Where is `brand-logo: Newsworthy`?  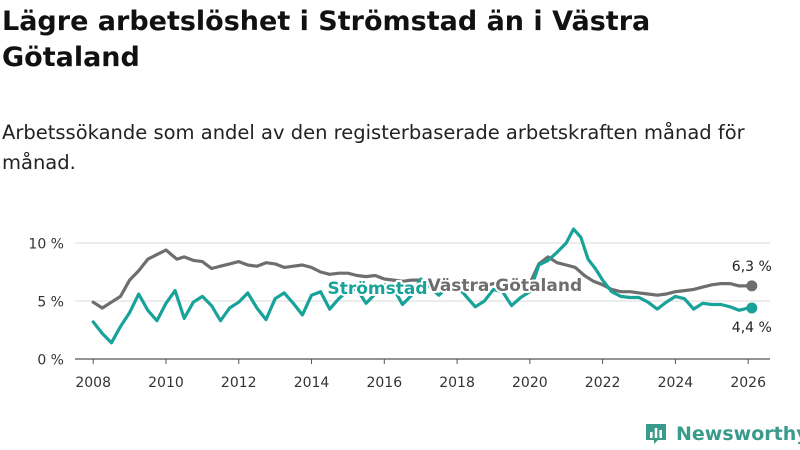 brand-logo: Newsworthy is located at coordinates (722, 434).